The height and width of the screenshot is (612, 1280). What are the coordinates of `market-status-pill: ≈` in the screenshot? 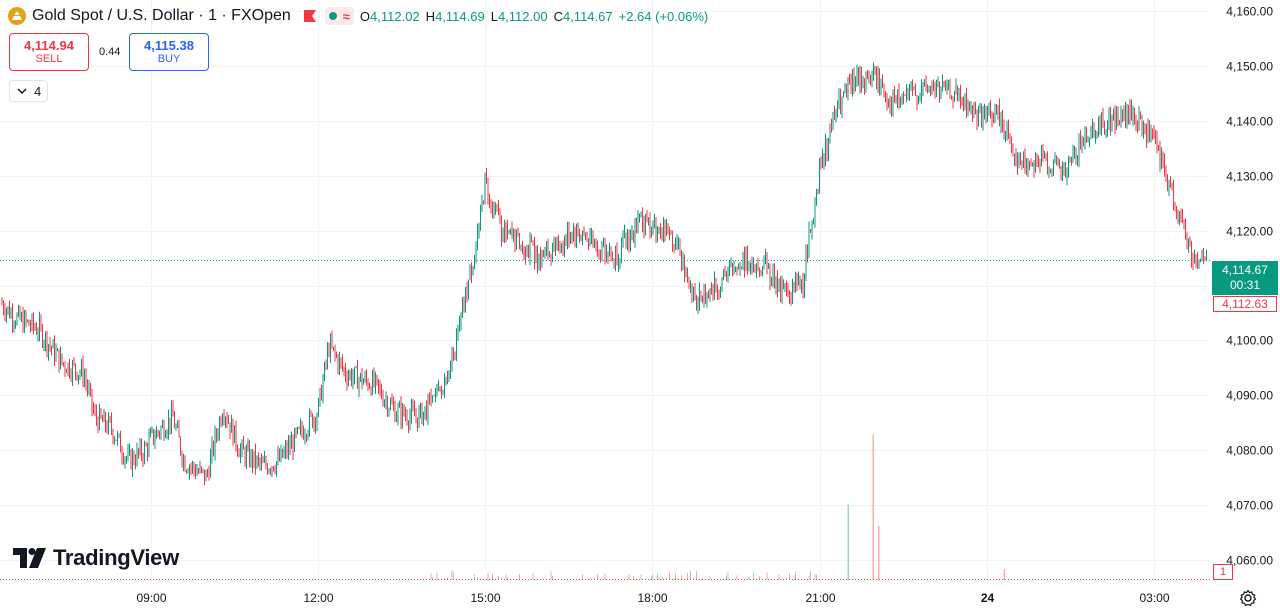 It's located at (339, 16).